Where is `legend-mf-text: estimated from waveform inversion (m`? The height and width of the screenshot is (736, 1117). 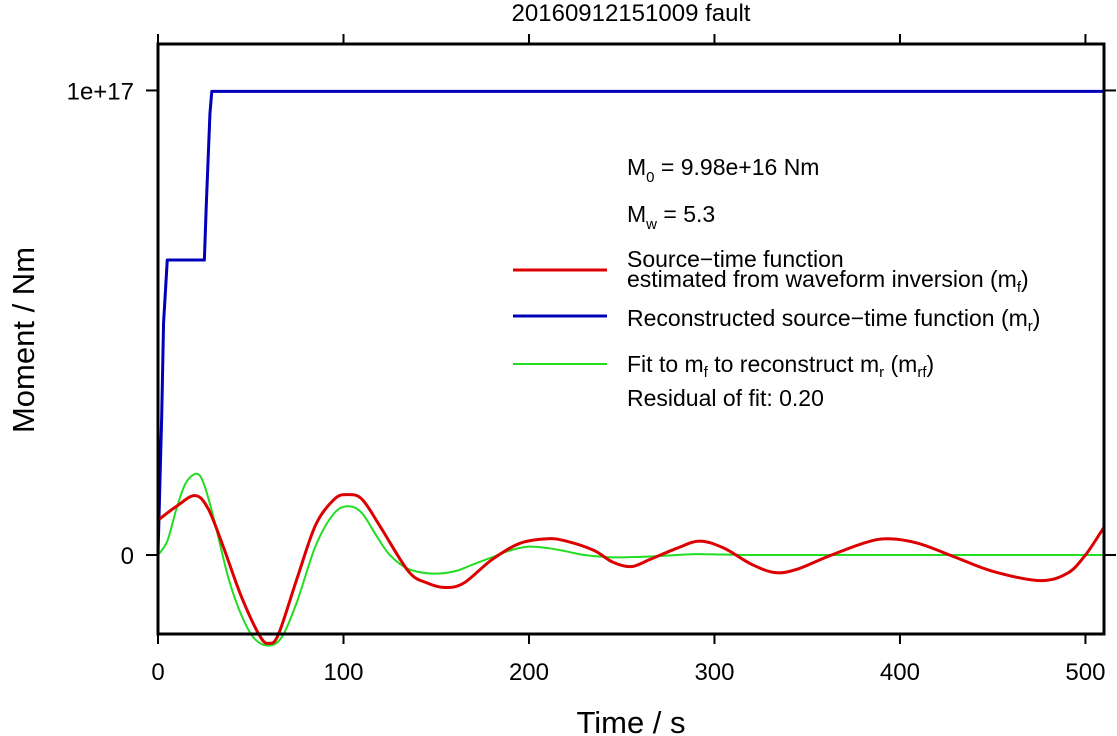 legend-mf-text: estimated from waveform inversion (m is located at coordinates (822, 279).